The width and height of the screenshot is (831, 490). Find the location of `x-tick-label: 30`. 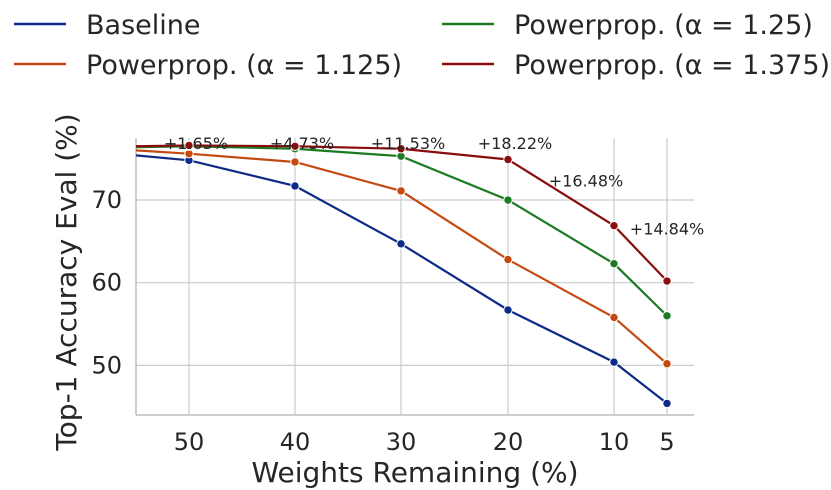

x-tick-label: 30 is located at coordinates (401, 442).